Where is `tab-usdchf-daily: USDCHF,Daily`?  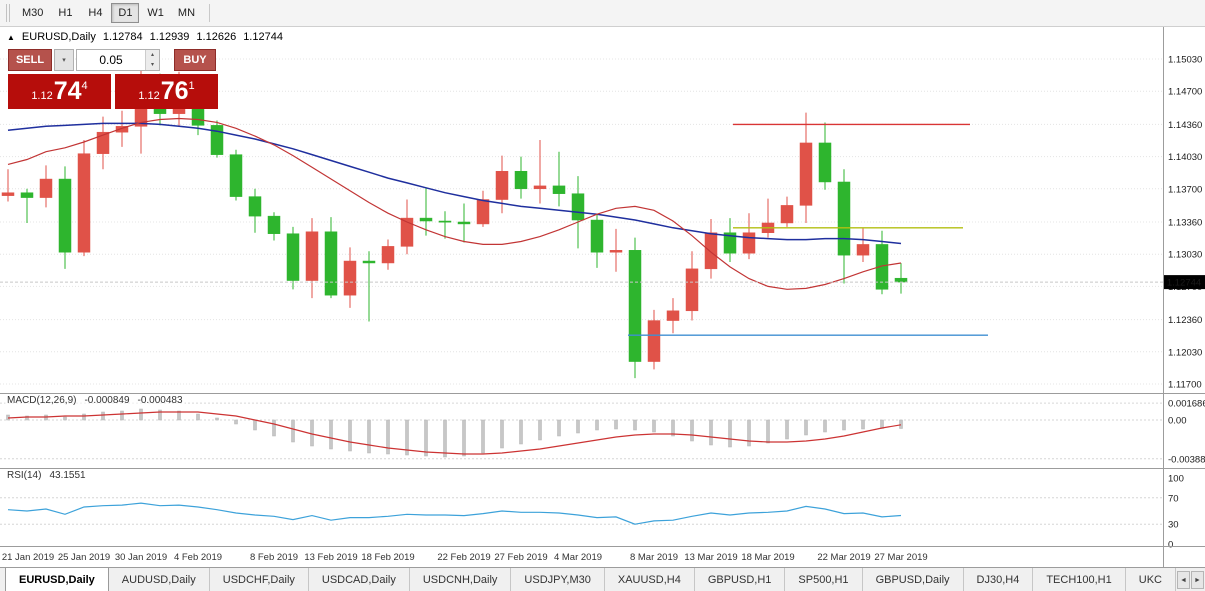 tab-usdchf-daily: USDCHF,Daily is located at coordinates (259, 579).